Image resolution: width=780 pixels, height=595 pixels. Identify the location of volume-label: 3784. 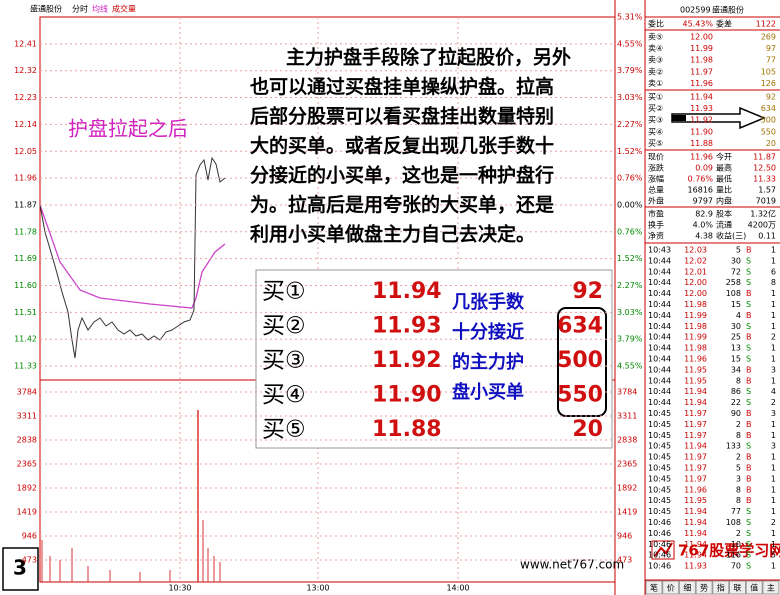
(627, 392).